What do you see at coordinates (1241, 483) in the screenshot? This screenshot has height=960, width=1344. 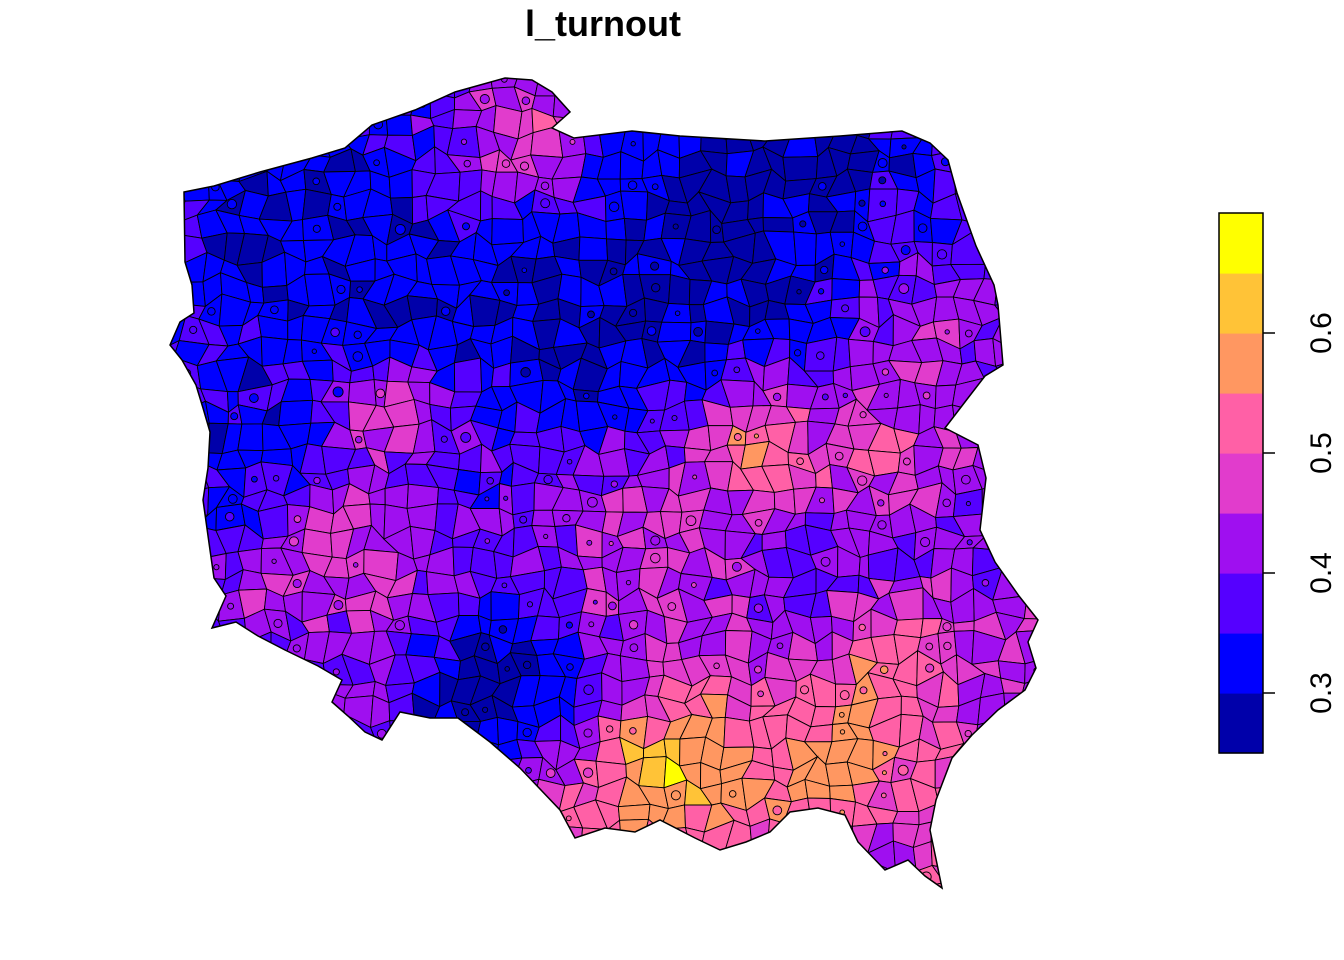 I see `legend-color-bin` at bounding box center [1241, 483].